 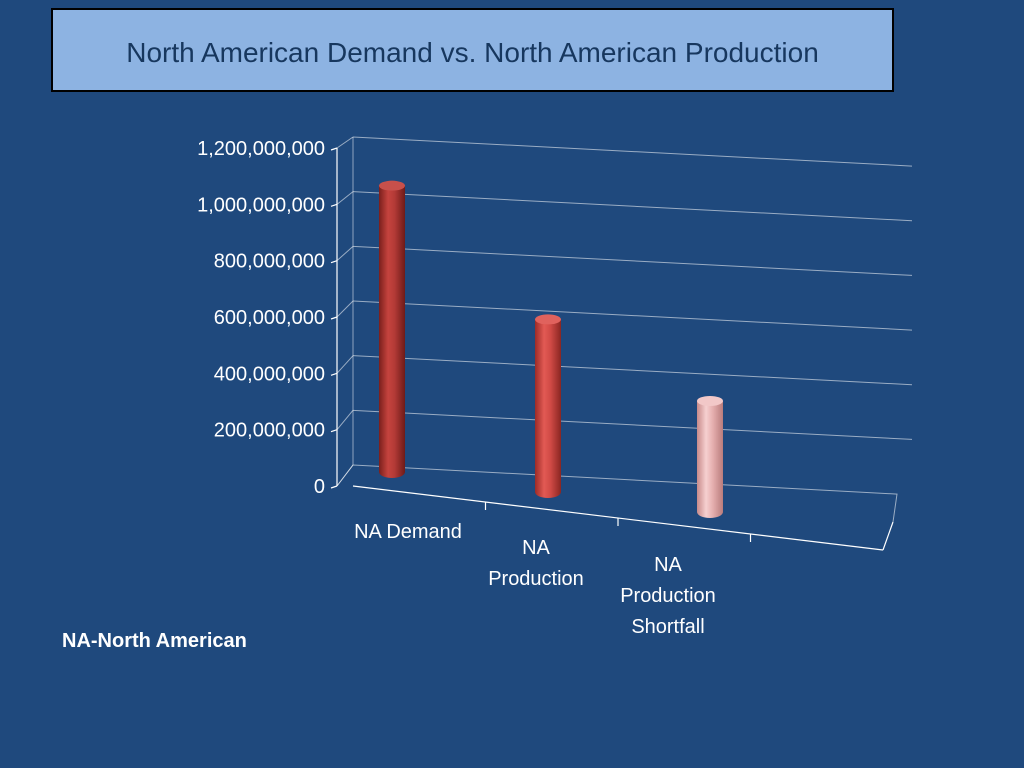 I want to click on bars-layer, so click(x=551, y=349).